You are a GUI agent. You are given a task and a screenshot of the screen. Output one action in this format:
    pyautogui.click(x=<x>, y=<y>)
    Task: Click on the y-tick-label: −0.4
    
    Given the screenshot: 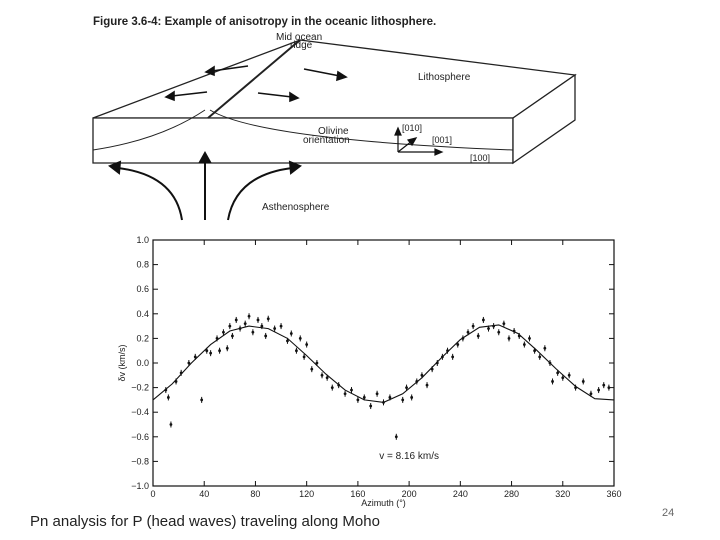 What is the action you would take?
    pyautogui.click(x=140, y=412)
    